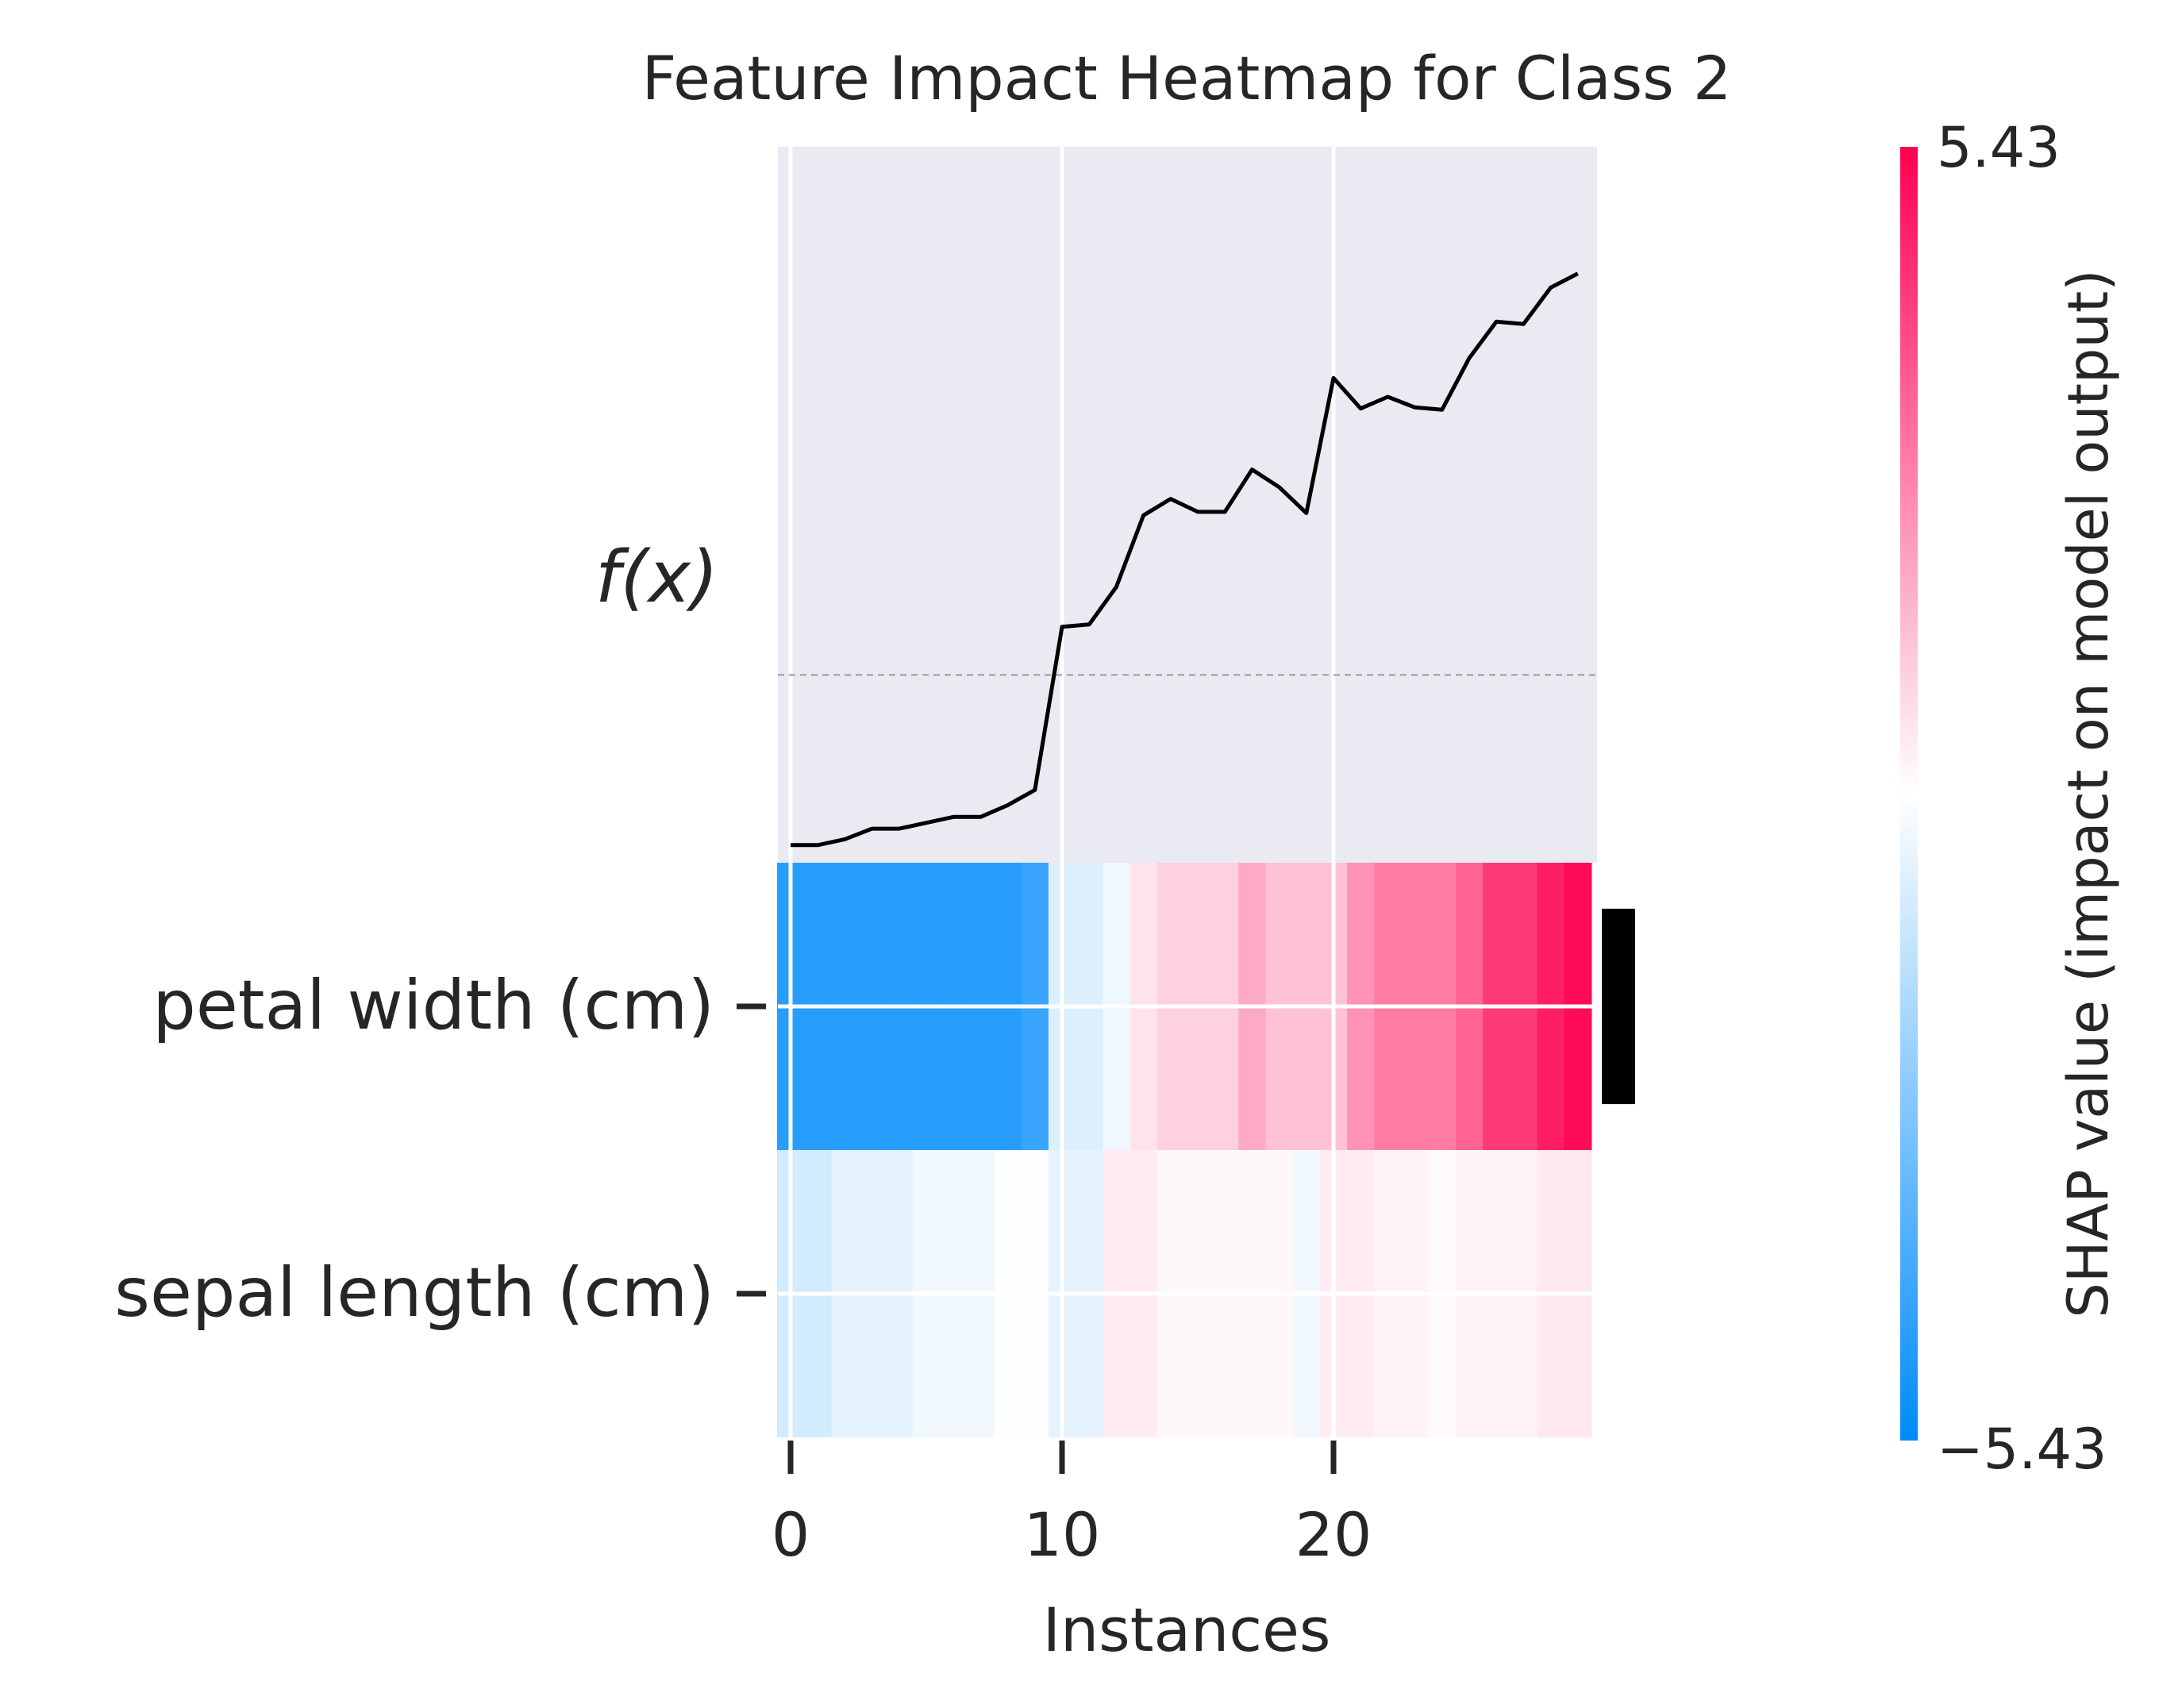  Describe the element at coordinates (433, 1005) in the screenshot. I see `feature-label: petal width (cm)` at that location.